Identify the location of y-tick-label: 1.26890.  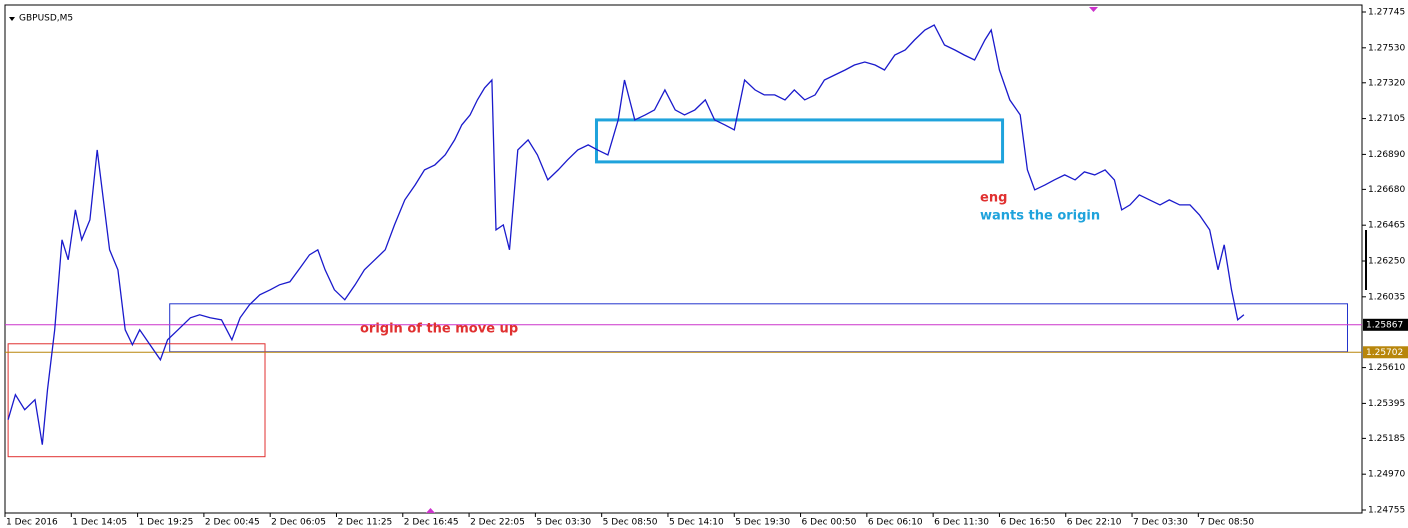
(1386, 155).